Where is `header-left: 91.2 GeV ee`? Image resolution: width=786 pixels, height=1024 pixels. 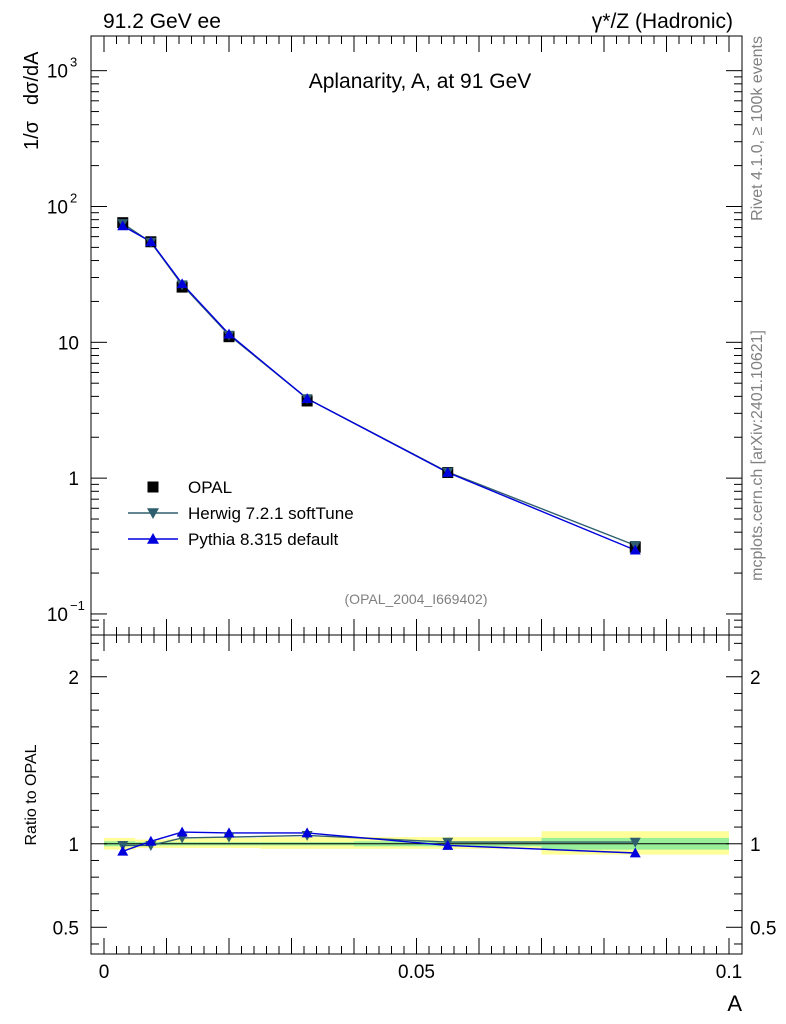
header-left: 91.2 GeV ee is located at coordinates (162, 21).